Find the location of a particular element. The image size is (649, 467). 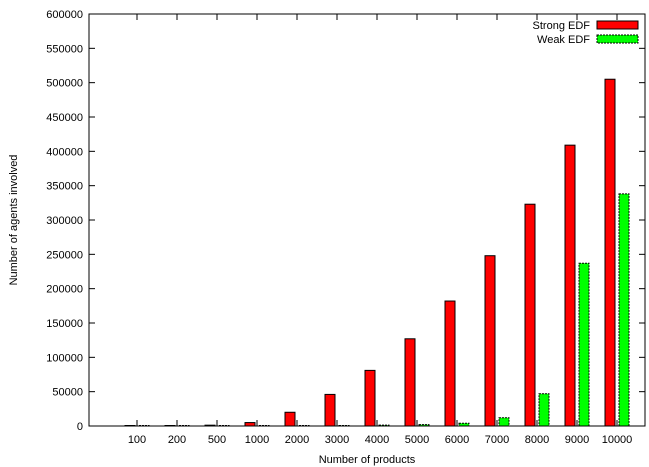

y-tick-label: 400000 is located at coordinates (64, 152).